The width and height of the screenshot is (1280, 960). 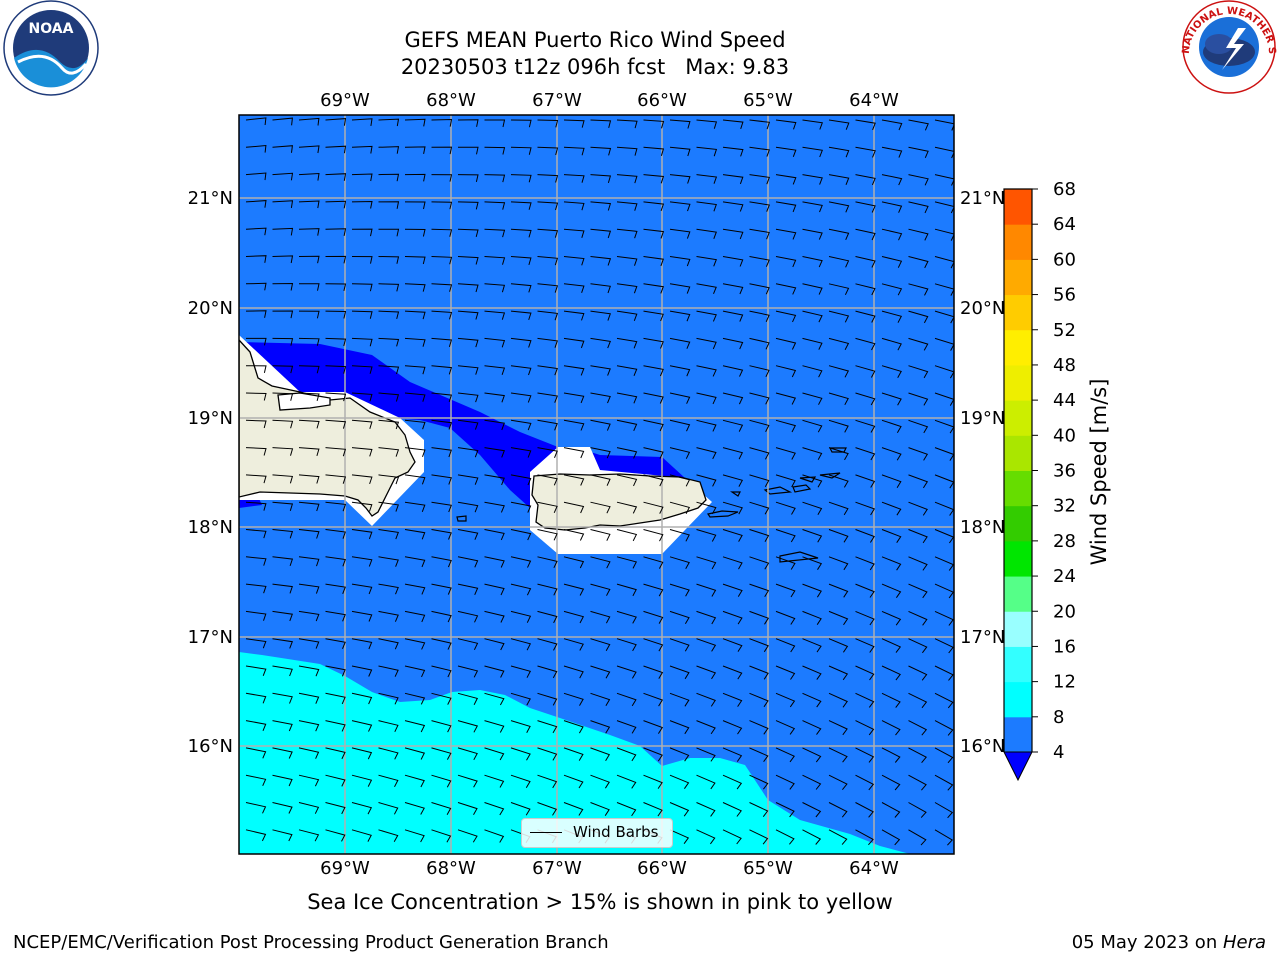 I want to click on colorbar-label: Wind Speed [m/s], so click(x=1099, y=472).